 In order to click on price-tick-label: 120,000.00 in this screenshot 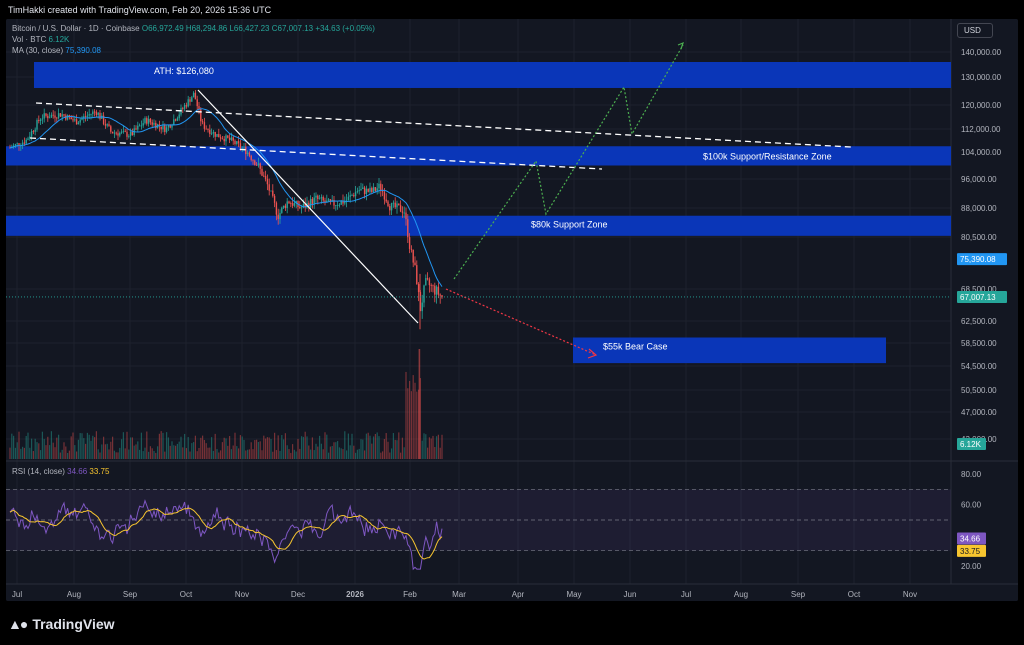, I will do `click(981, 105)`.